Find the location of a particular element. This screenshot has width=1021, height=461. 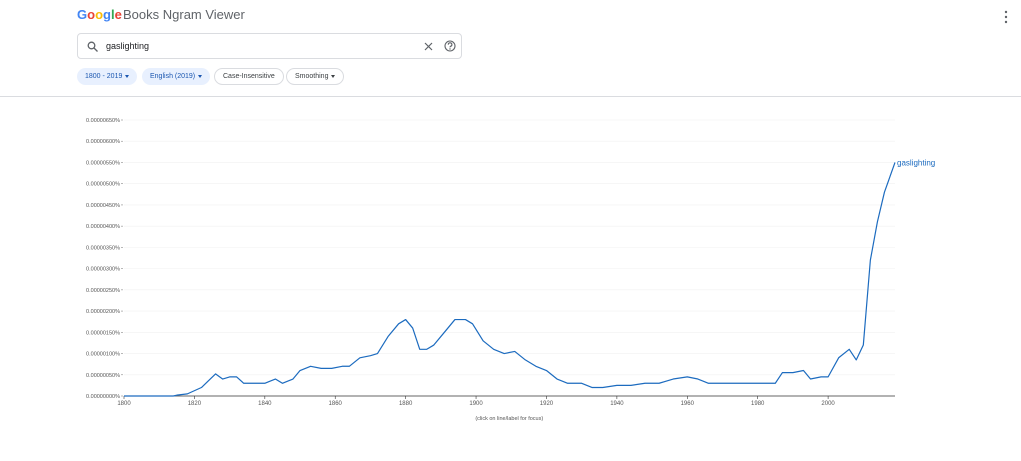

y-tick-label: 0.00000100% is located at coordinates (103, 355).